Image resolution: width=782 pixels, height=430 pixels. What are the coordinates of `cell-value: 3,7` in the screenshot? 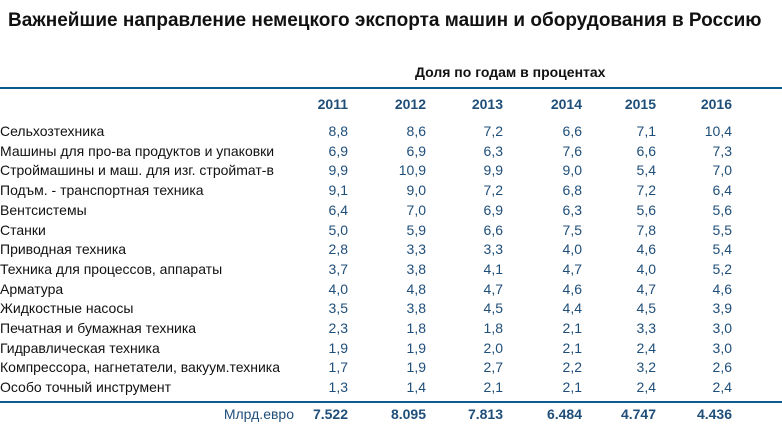 It's located at (338, 268).